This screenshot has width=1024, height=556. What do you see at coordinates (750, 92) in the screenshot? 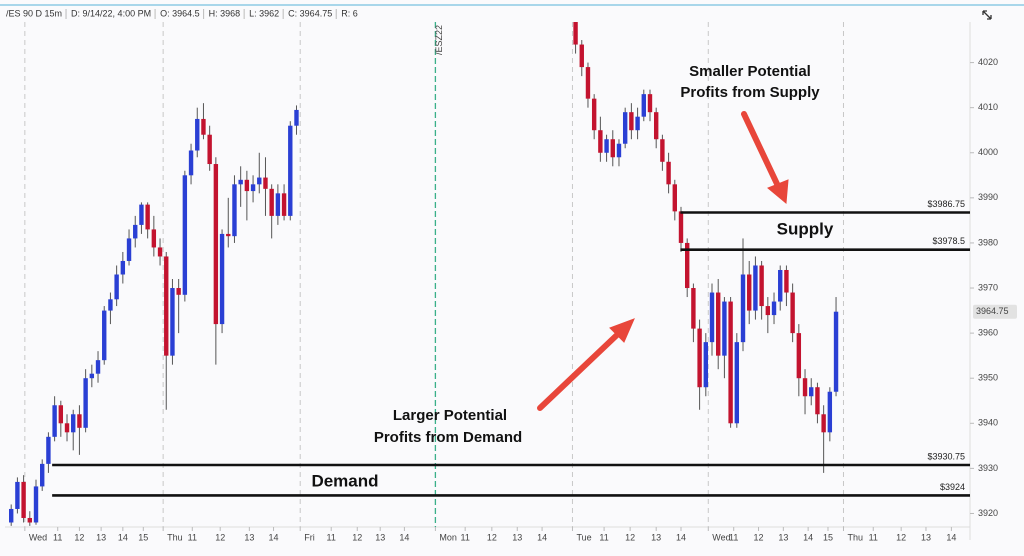
I see `supply-note: Profits from Supply` at bounding box center [750, 92].